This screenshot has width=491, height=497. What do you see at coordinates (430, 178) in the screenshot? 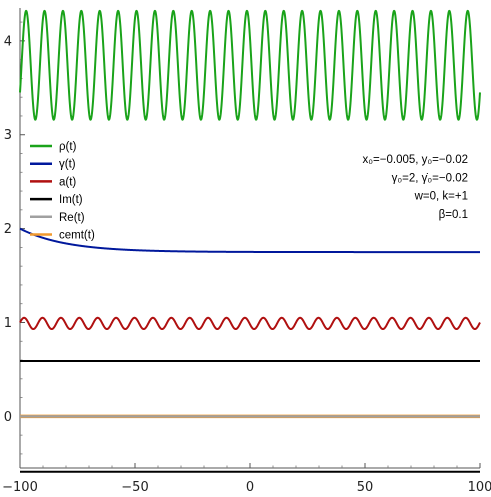
I see `annotation-line: γ₀=2, γ̇₀=−0.02` at bounding box center [430, 178].